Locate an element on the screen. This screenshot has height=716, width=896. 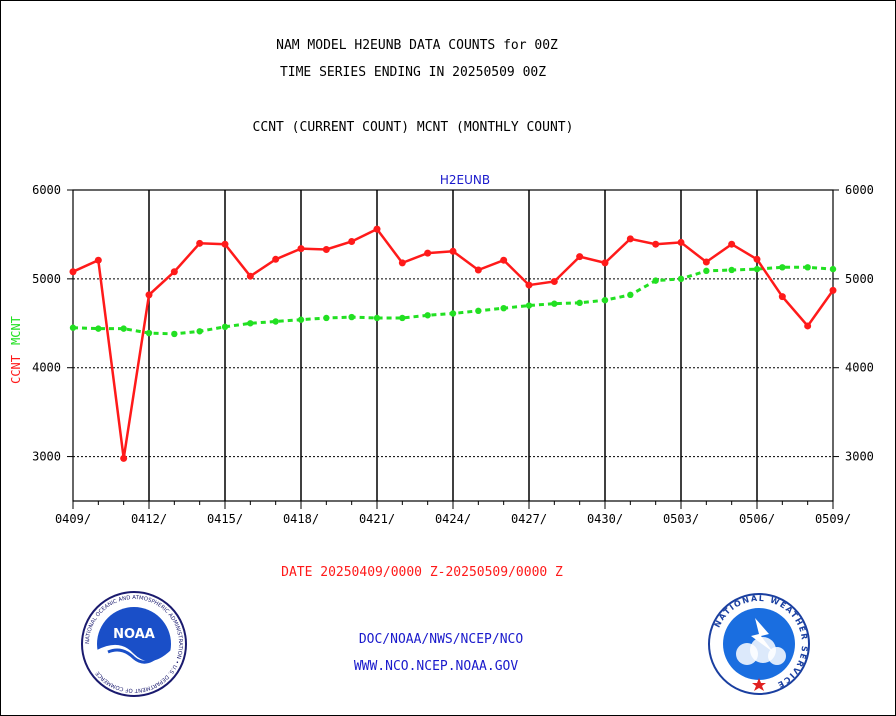
y-tick-label-right: 6000 is located at coordinates (859, 190).